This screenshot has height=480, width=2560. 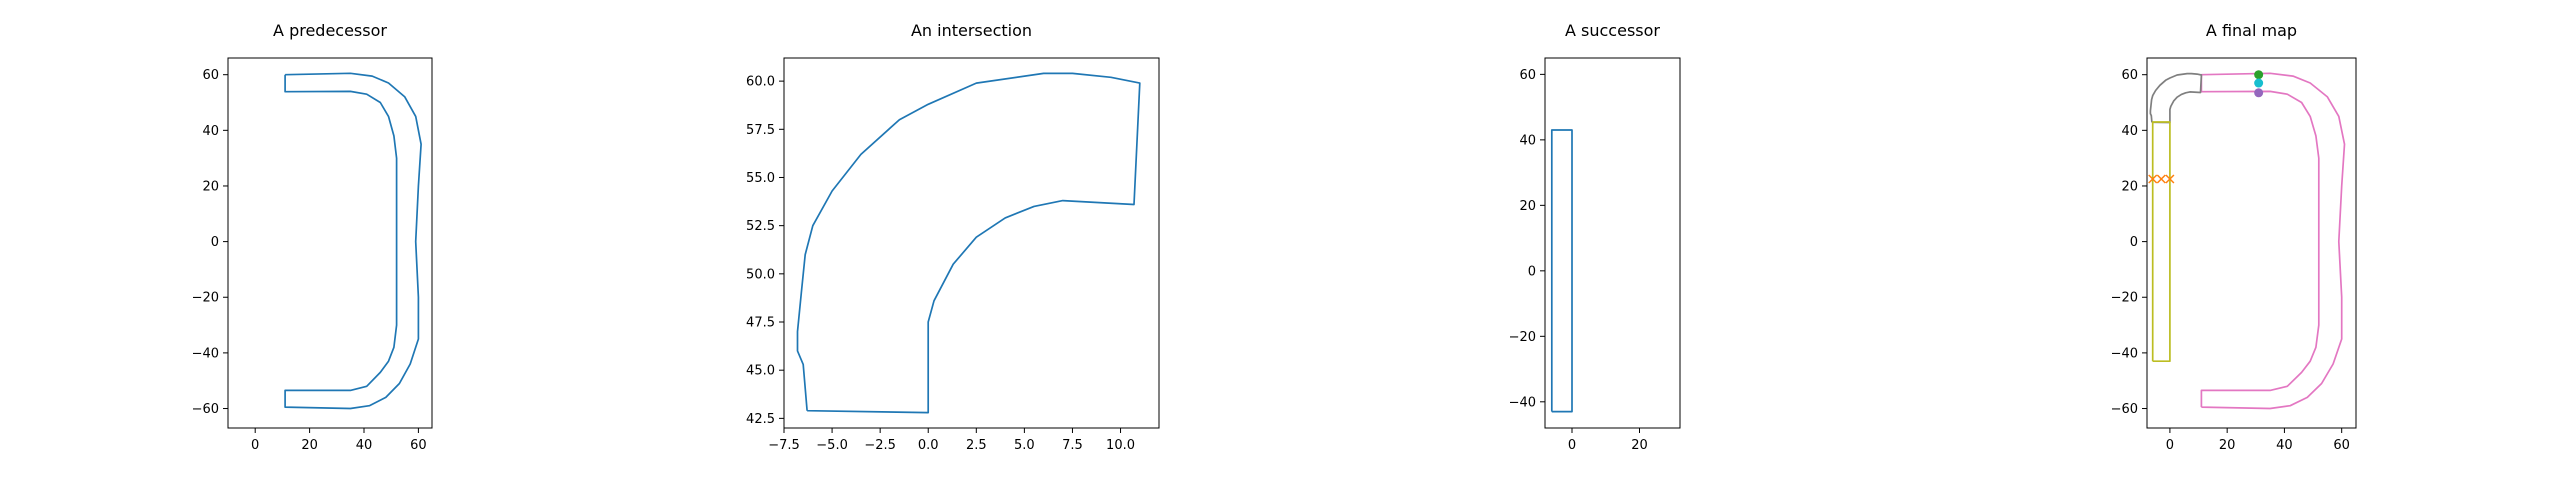 What do you see at coordinates (1024, 445) in the screenshot?
I see `x-tick-label: 5.0` at bounding box center [1024, 445].